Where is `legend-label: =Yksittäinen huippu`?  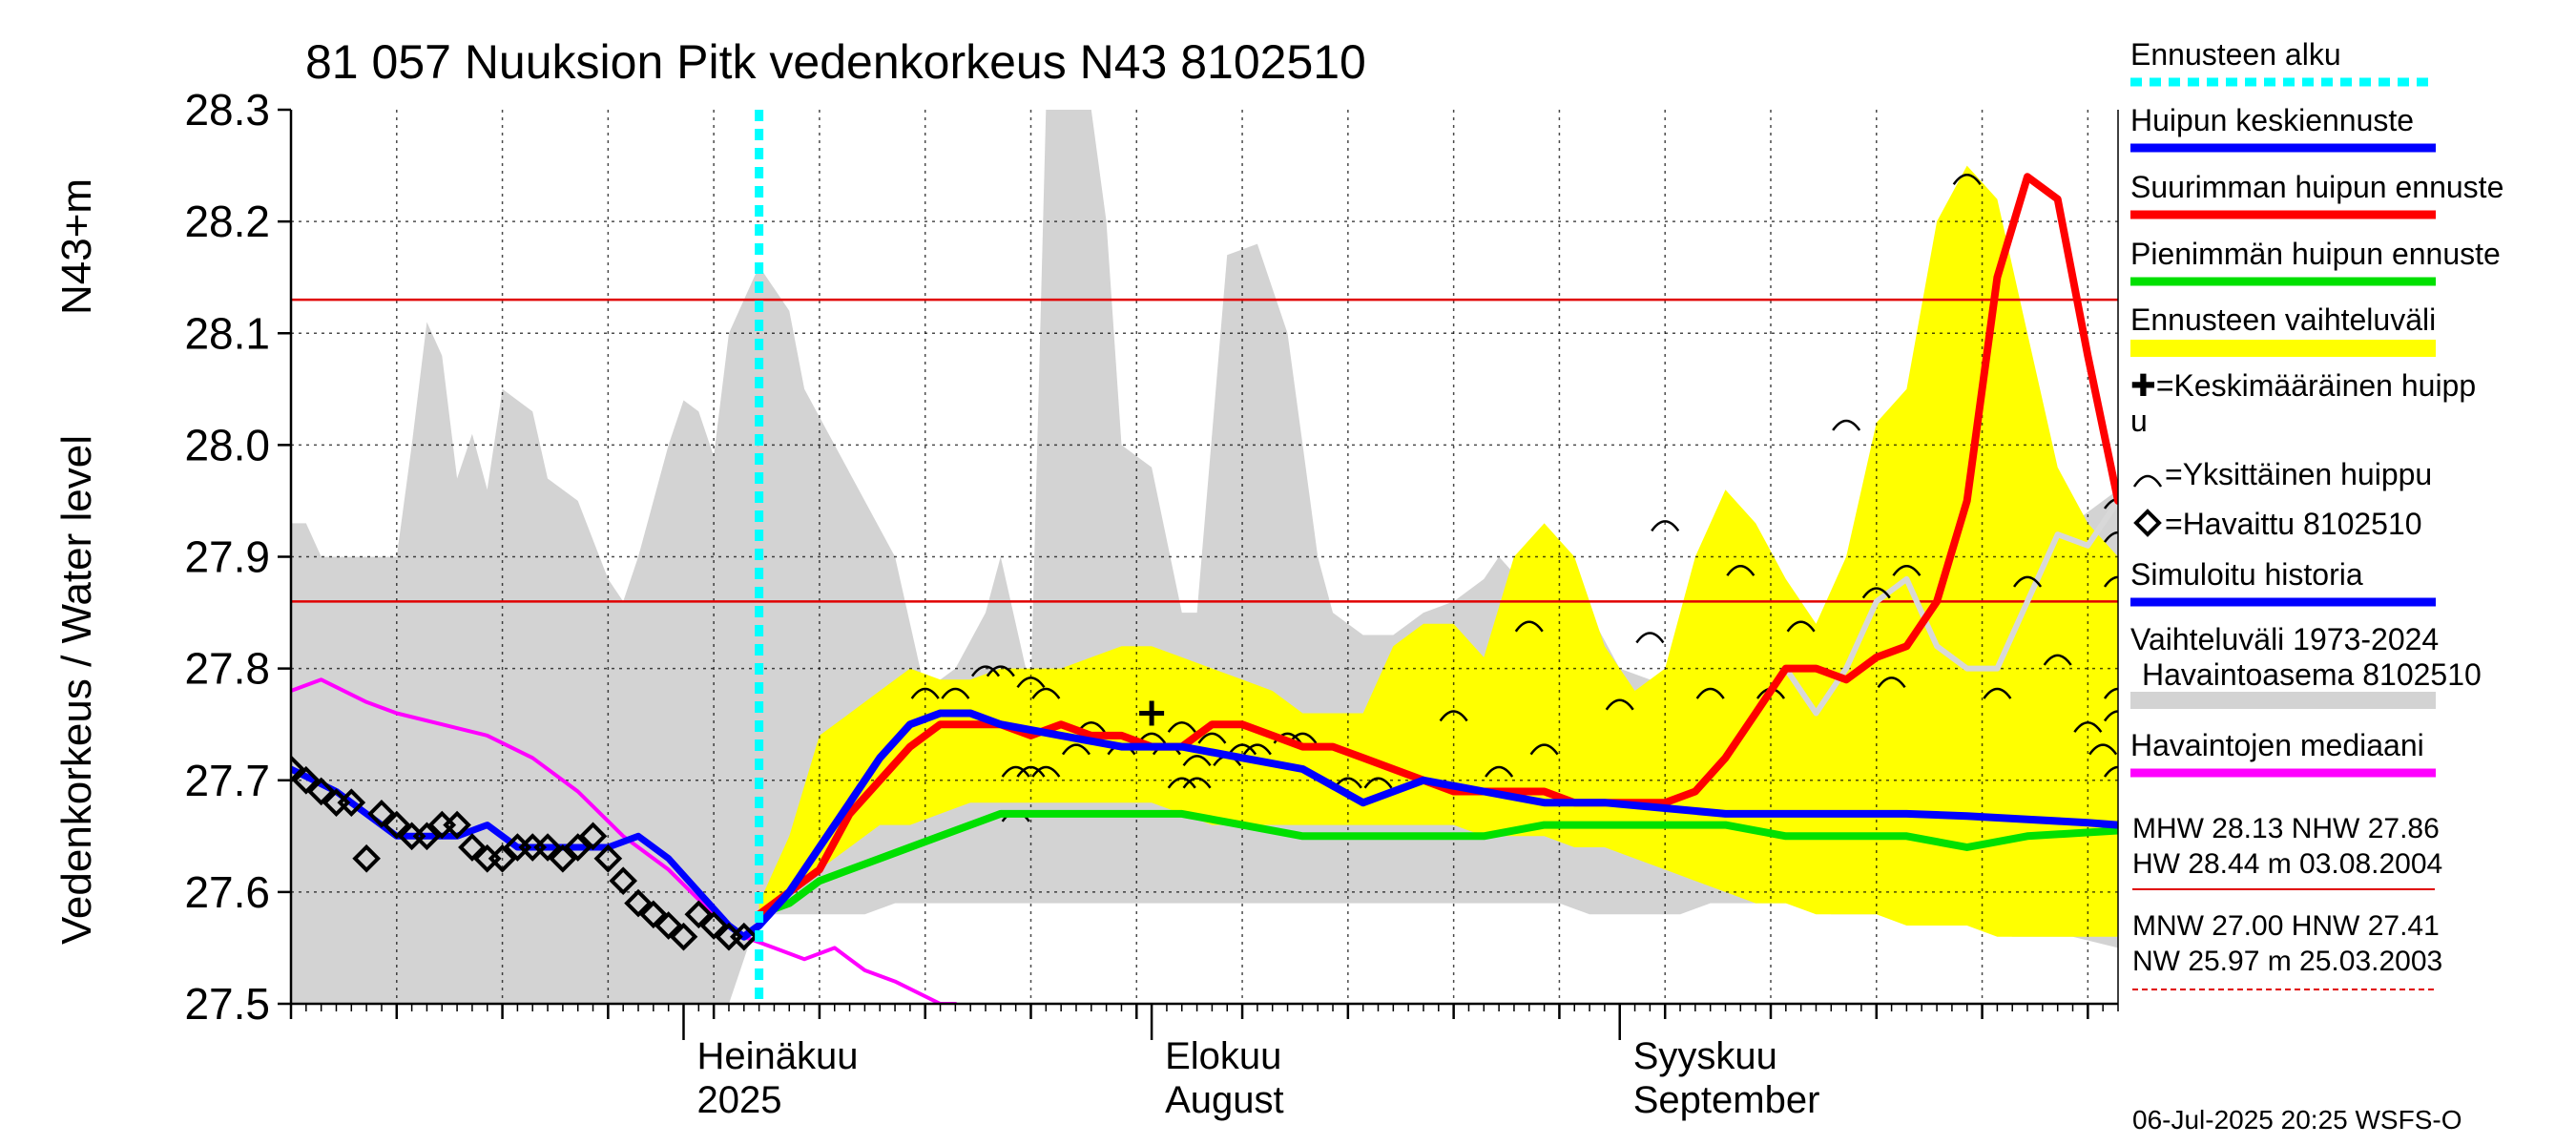 legend-label: =Yksittäinen huippu is located at coordinates (2298, 474).